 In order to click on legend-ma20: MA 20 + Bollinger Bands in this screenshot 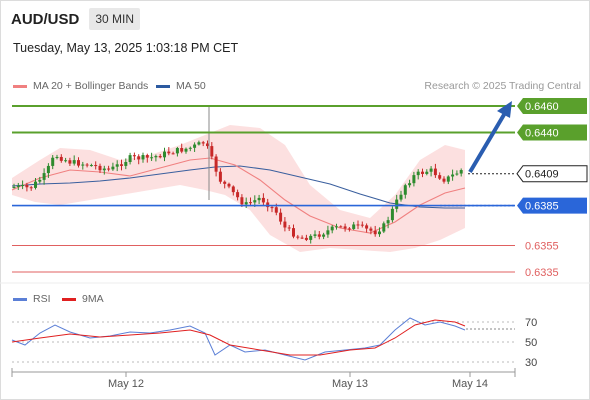, I will do `click(80, 86)`.